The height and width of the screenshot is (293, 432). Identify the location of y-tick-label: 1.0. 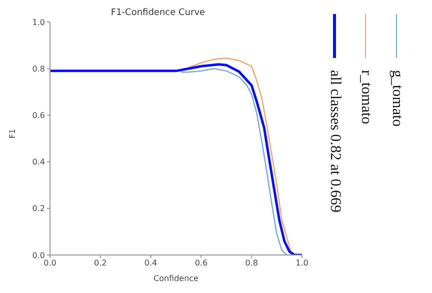
(38, 22).